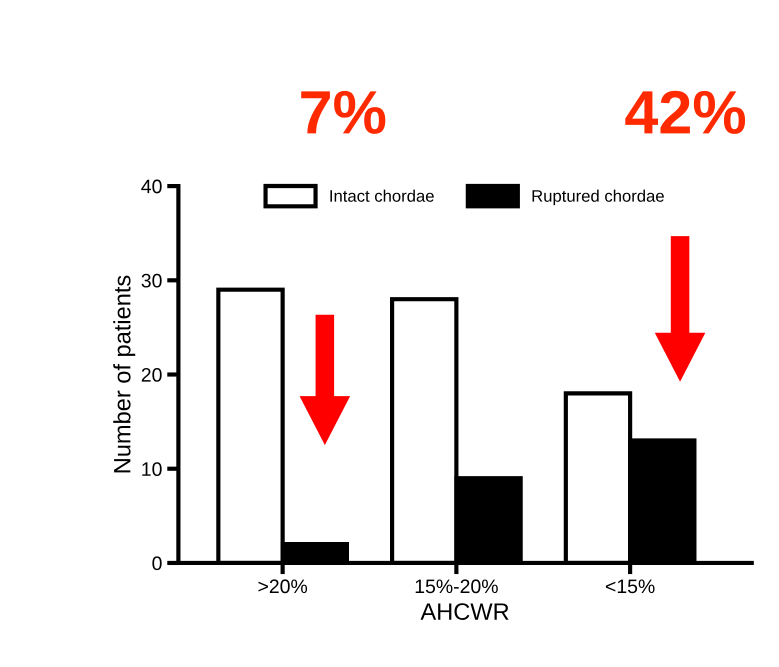 Image resolution: width=779 pixels, height=667 pixels. I want to click on legend-label: Ruptured chordae, so click(598, 198).